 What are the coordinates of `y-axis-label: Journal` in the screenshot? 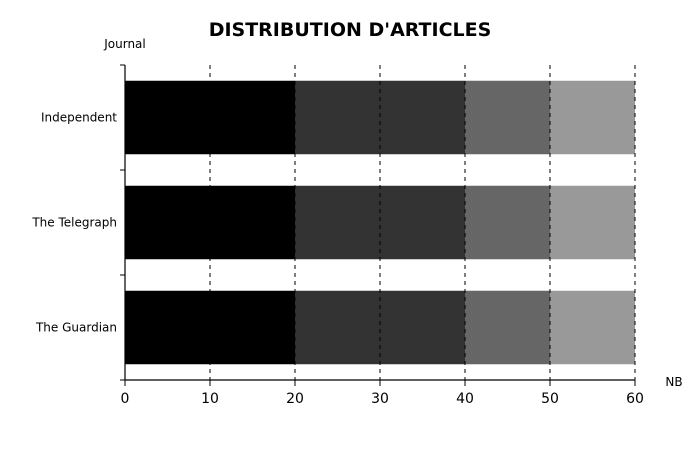 It's located at (124, 44).